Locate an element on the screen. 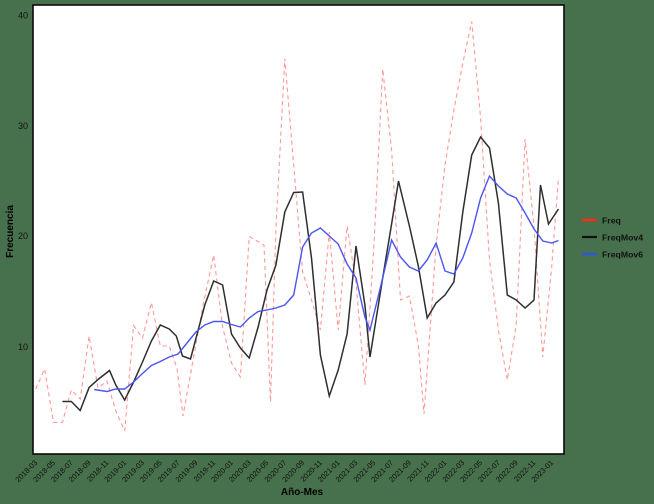 The height and width of the screenshot is (504, 654). svg-text: Año-Mes is located at coordinates (302, 492).